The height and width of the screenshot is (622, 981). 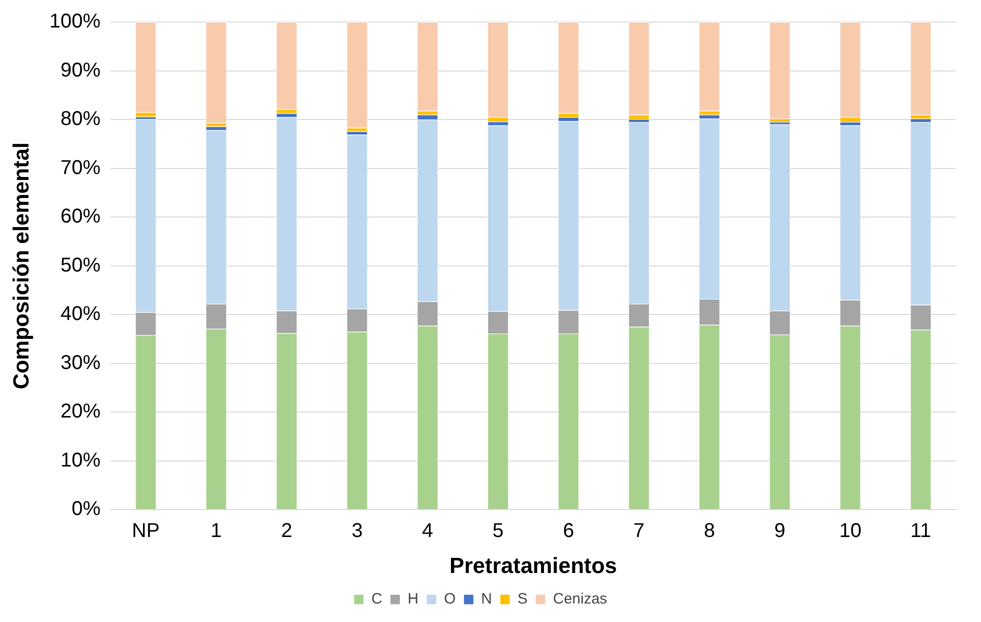 What do you see at coordinates (580, 599) in the screenshot?
I see `legend-label: Cenizas` at bounding box center [580, 599].